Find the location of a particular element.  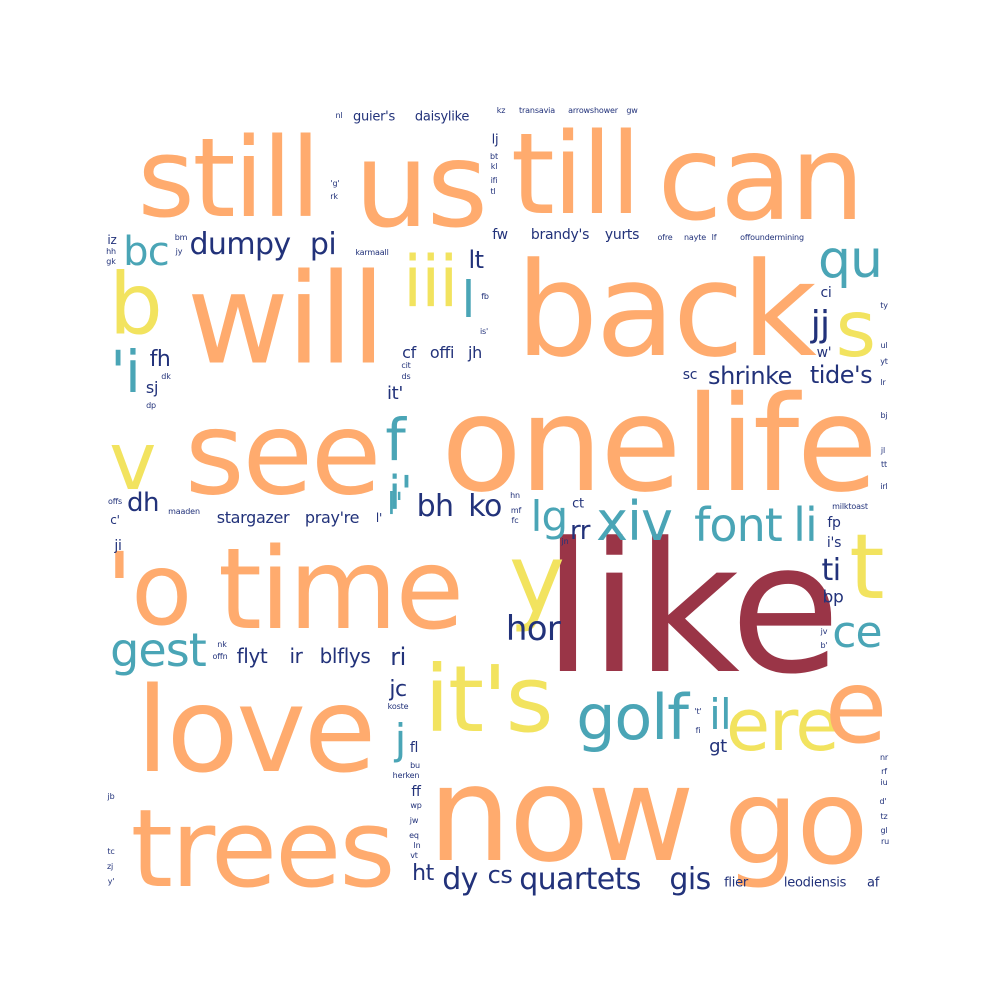

word-y-q: y' is located at coordinates (111, 881).